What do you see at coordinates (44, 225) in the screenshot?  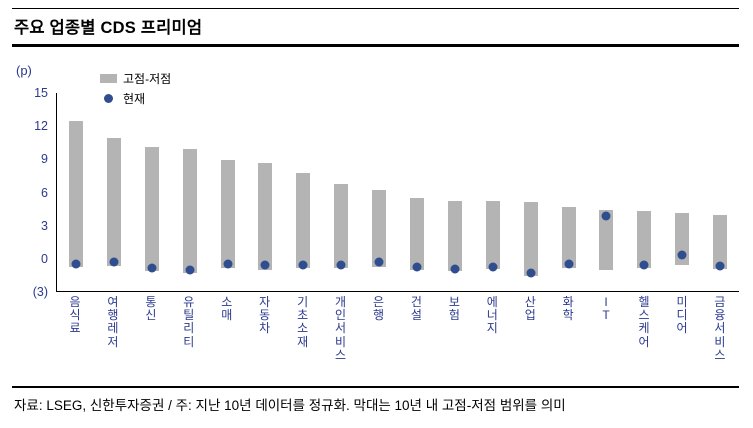 I see `y-tick-label: 3` at bounding box center [44, 225].